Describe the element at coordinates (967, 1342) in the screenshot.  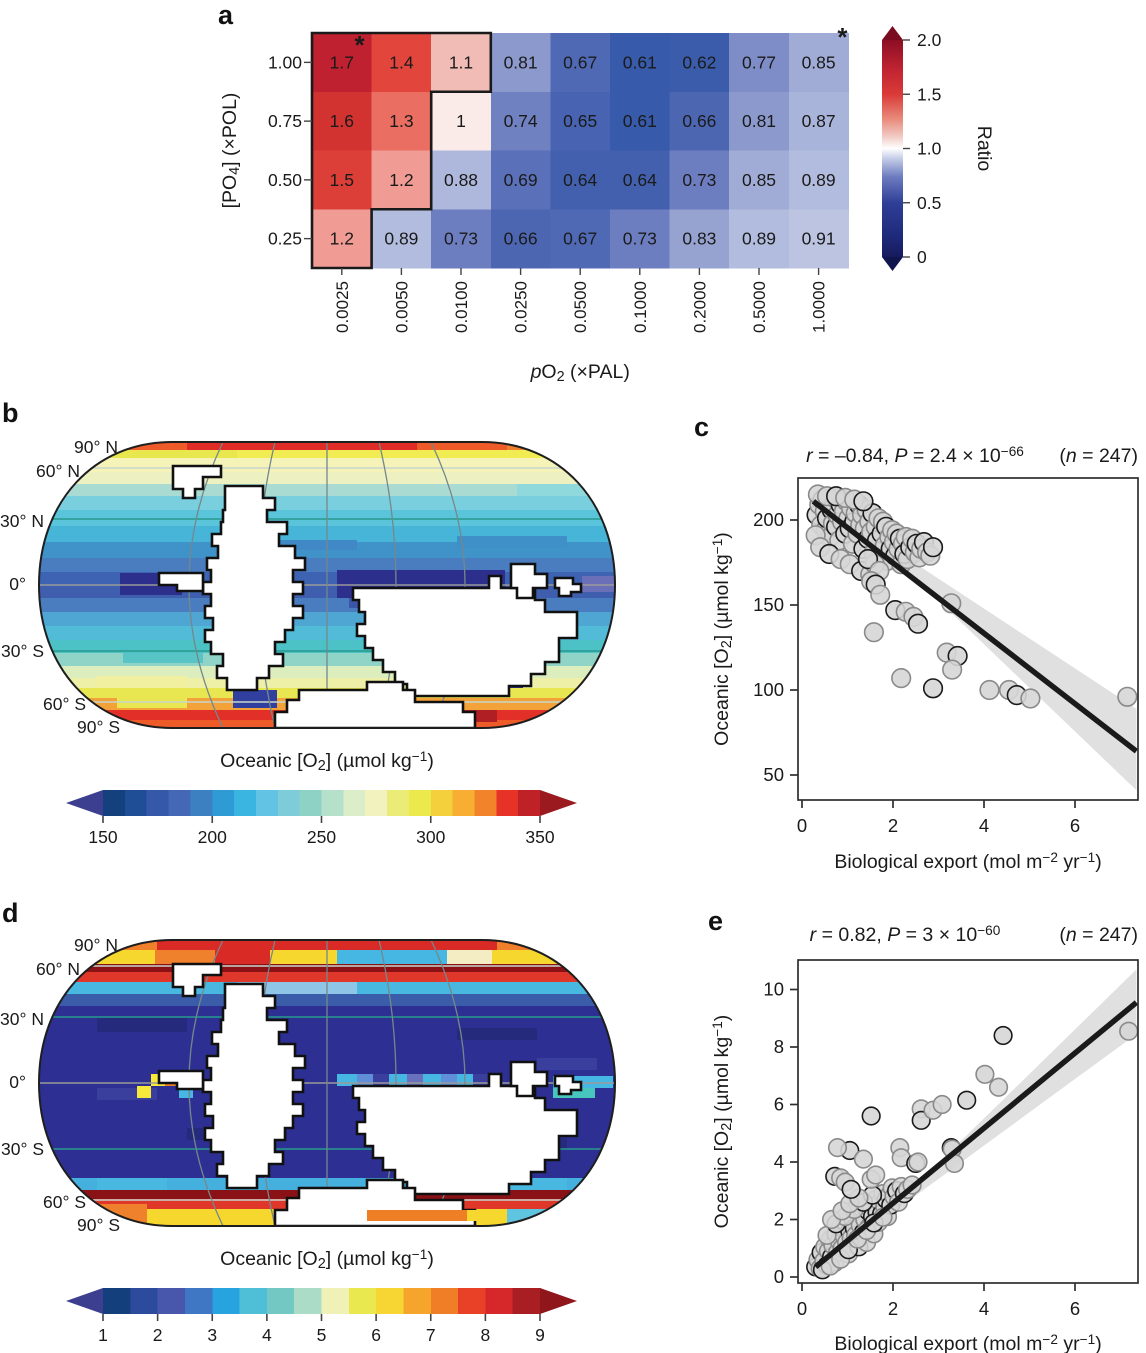
I see `svg-text:Biological export (mol m−2 yr−: Biological export (mol m−2 yr−1)` at that location.